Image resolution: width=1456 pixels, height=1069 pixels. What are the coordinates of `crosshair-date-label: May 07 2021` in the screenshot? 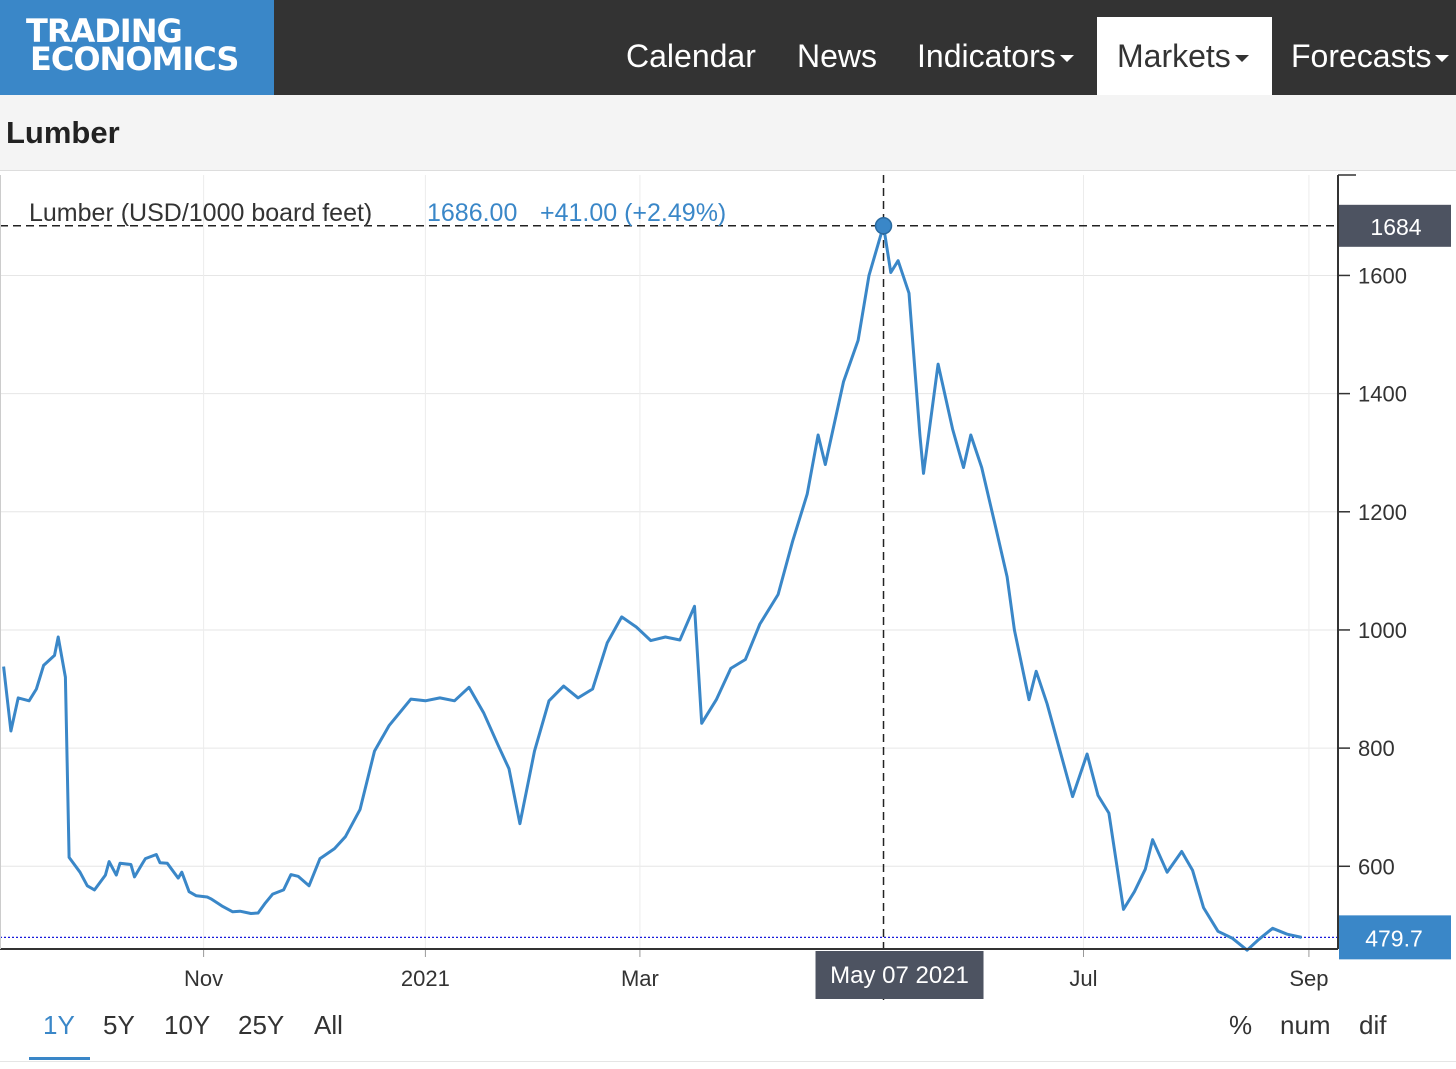 It's located at (899, 975).